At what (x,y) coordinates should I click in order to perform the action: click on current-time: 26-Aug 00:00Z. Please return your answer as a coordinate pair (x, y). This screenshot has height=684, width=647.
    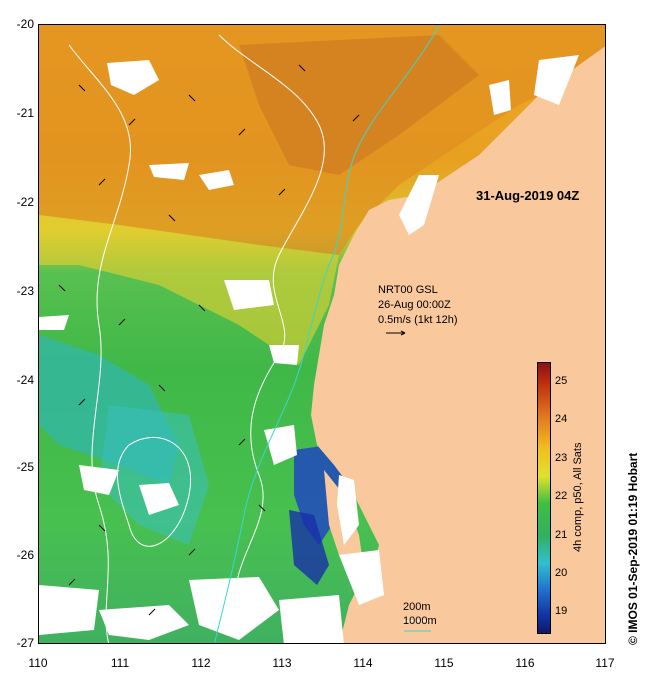
    Looking at the image, I should click on (414, 305).